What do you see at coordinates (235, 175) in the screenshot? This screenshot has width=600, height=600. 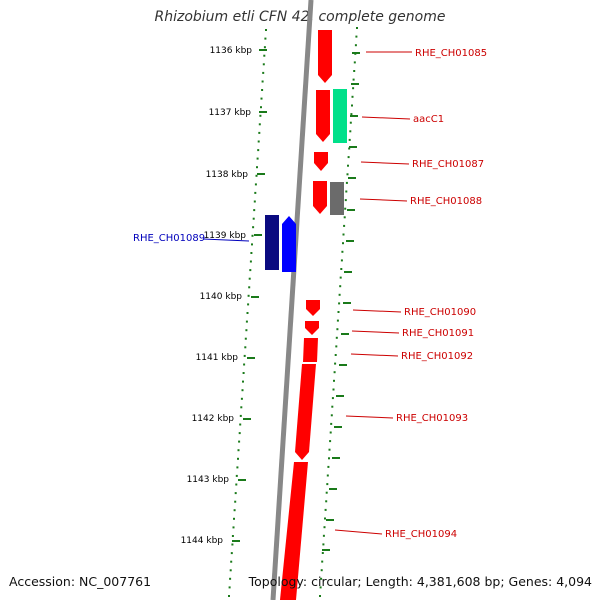 I see `kbp-tick-1138: 1138 kbp` at bounding box center [235, 175].